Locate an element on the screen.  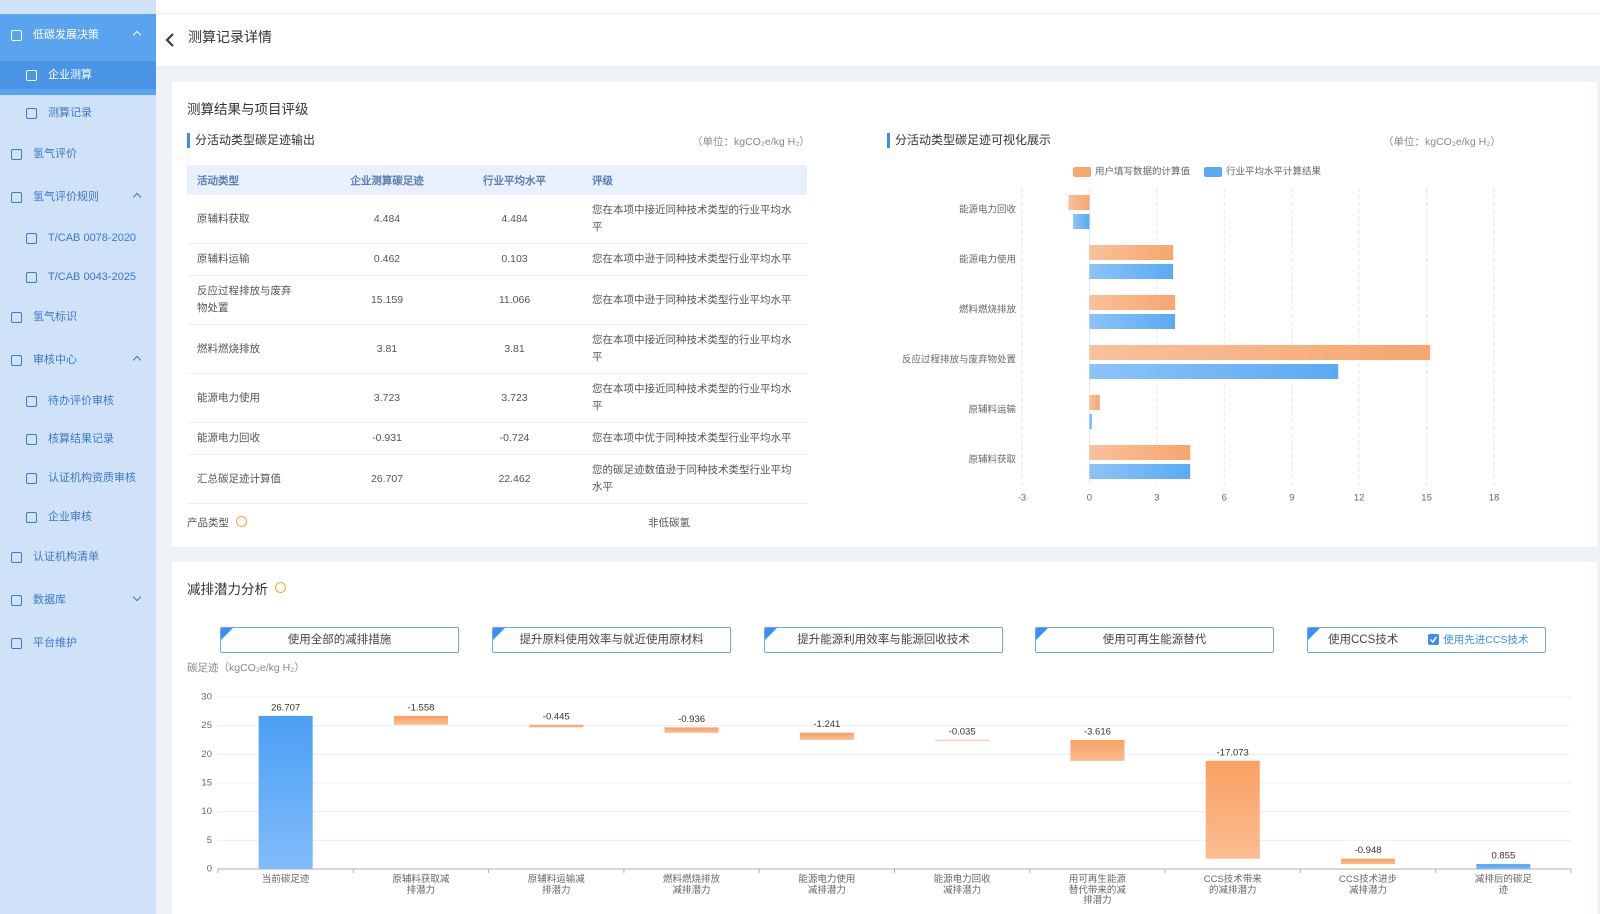
filter-button: 使用CCS技术 使用先进CCS技术 is located at coordinates (1426, 640).